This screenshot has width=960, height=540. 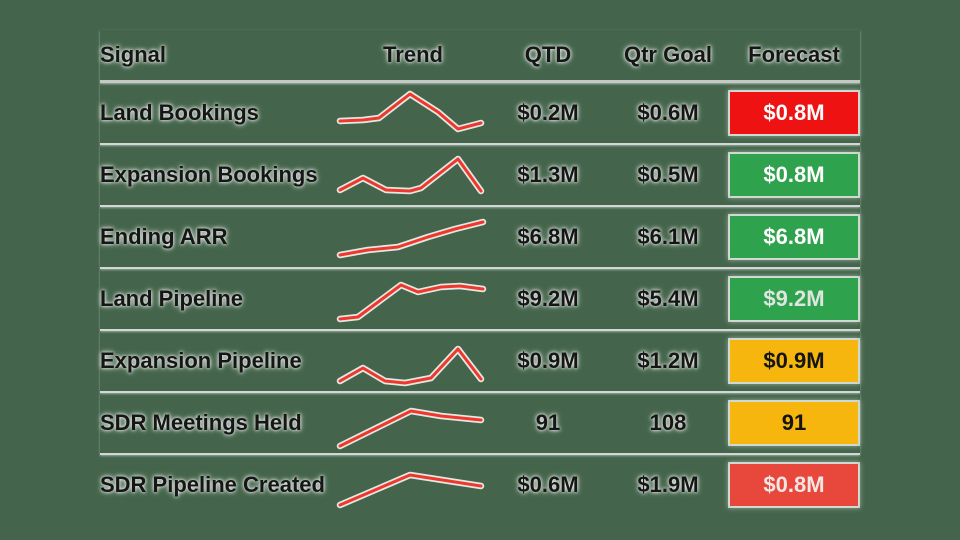 What do you see at coordinates (209, 174) in the screenshot?
I see `signal-label: Expansion Bookings` at bounding box center [209, 174].